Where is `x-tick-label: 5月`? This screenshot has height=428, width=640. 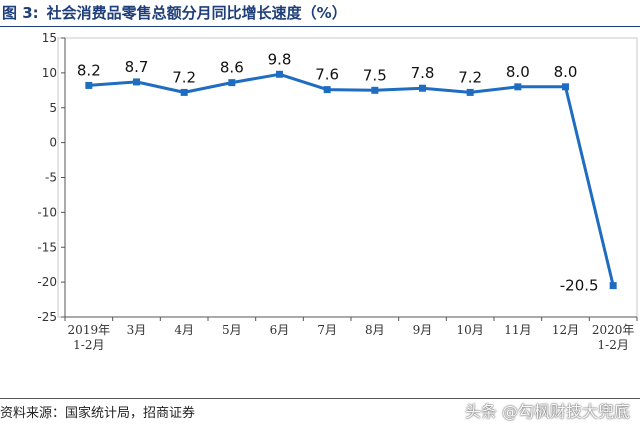
x-tick-label: 5月 is located at coordinates (232, 330).